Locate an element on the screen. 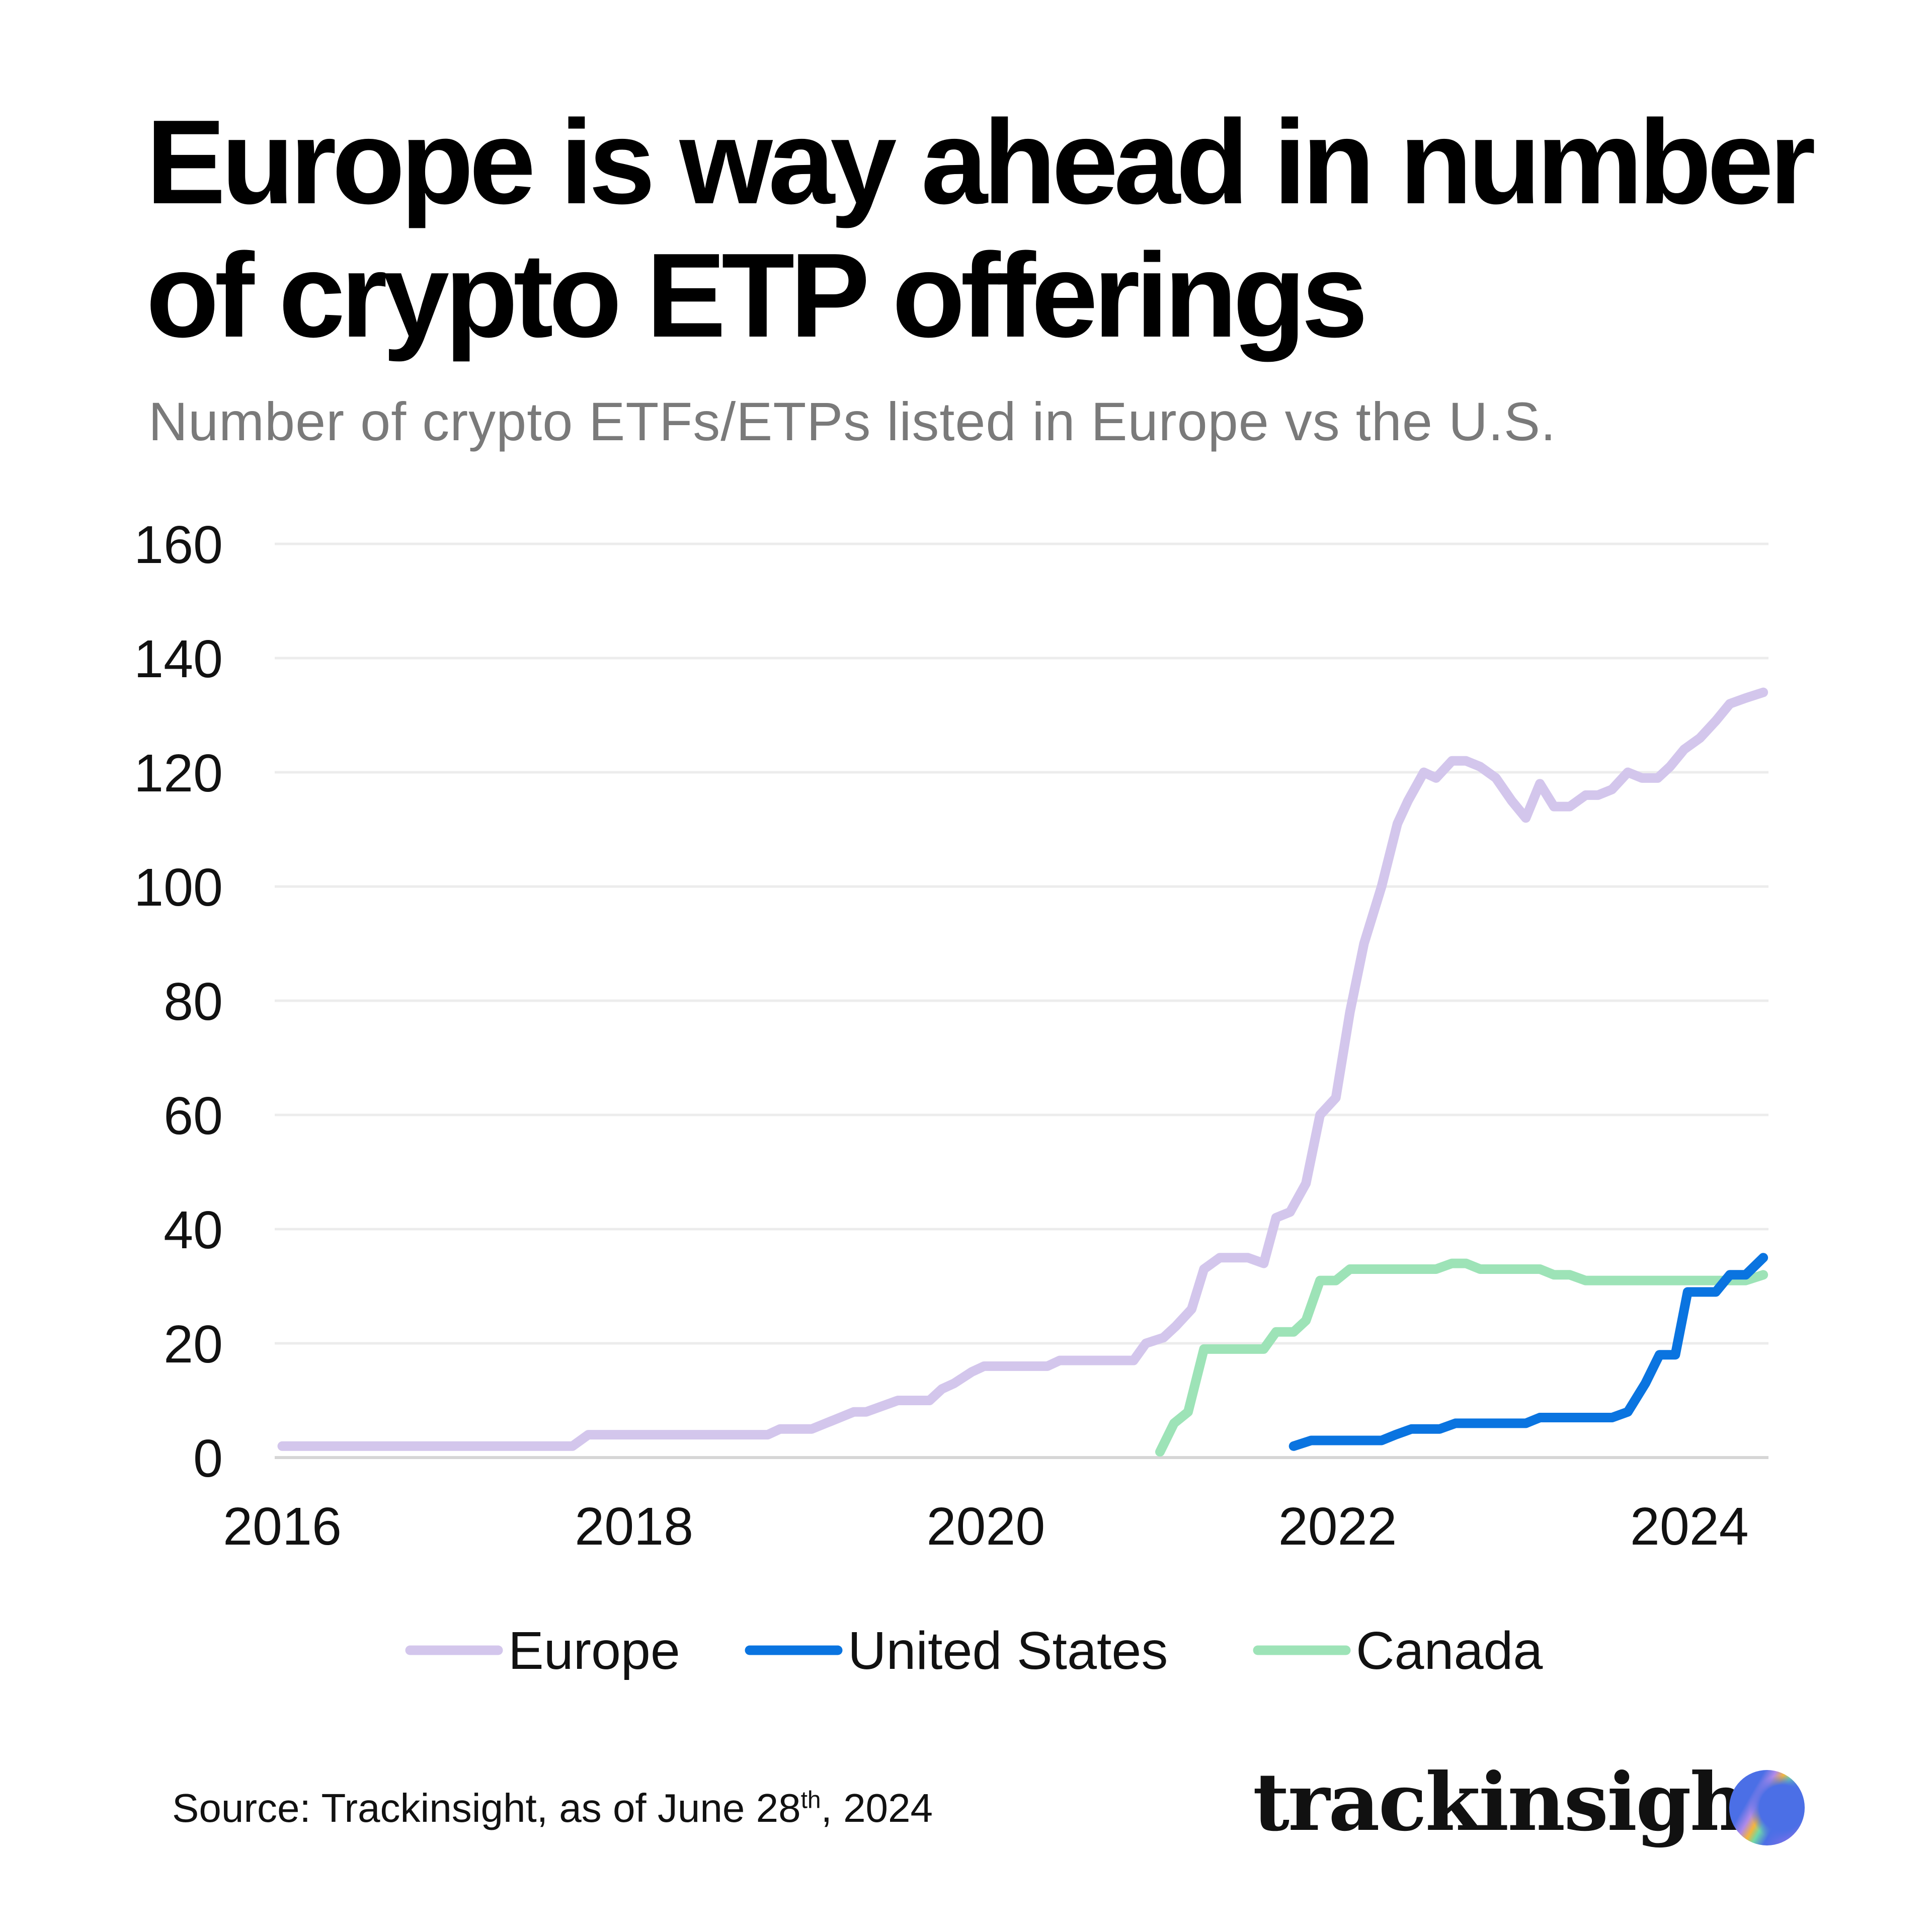 This screenshot has width=1932, height=1932. y-tick-label: 40 is located at coordinates (193, 1230).